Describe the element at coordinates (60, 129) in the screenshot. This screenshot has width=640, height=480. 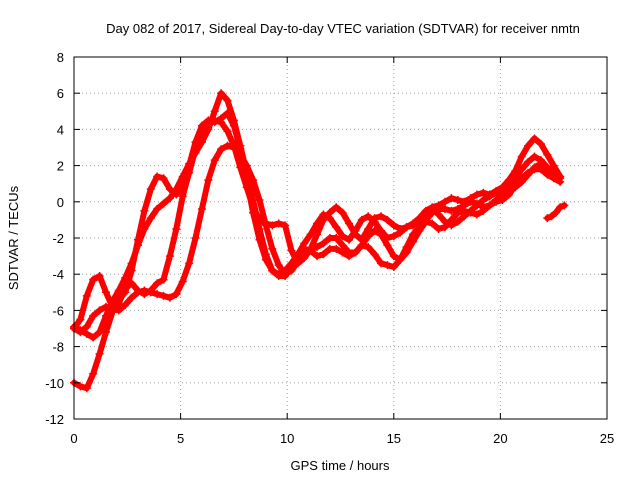
I see `y-tick-label: 4` at that location.